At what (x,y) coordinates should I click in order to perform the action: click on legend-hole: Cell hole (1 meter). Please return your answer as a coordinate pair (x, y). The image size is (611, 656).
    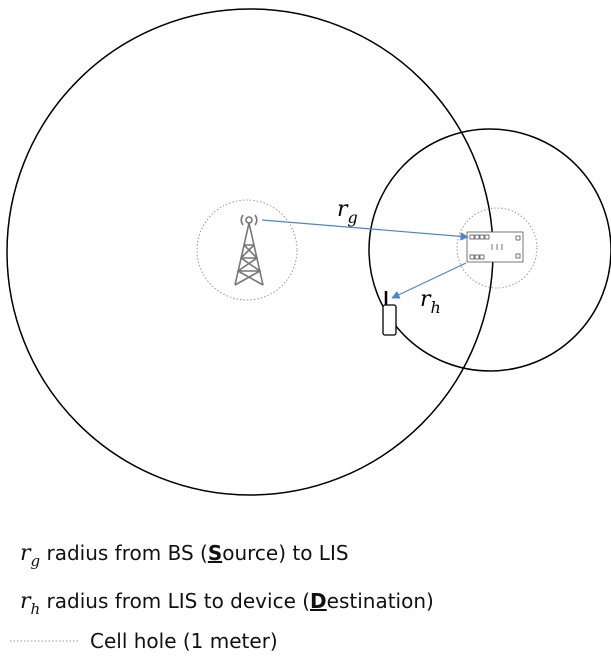
    Looking at the image, I should click on (184, 641).